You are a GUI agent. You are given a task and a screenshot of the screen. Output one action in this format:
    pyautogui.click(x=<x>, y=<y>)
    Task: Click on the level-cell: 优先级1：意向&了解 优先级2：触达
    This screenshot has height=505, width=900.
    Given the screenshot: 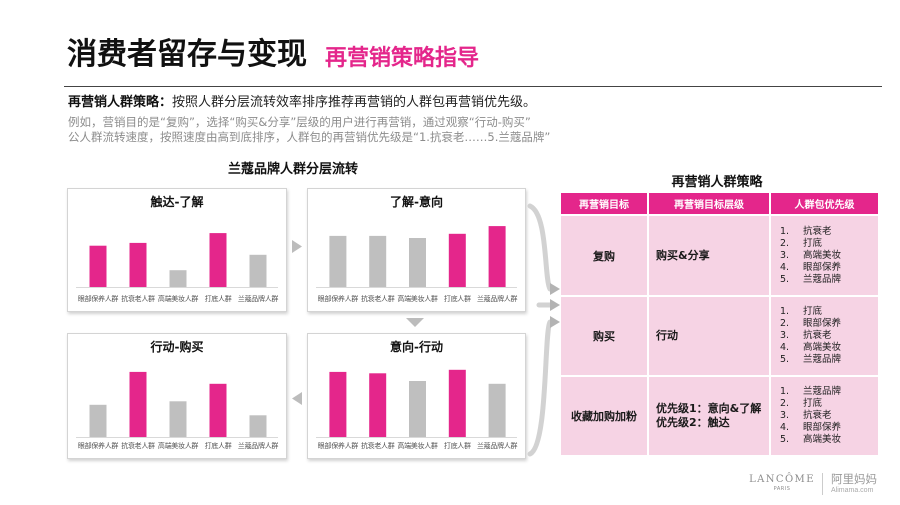 What is the action you would take?
    pyautogui.click(x=709, y=416)
    